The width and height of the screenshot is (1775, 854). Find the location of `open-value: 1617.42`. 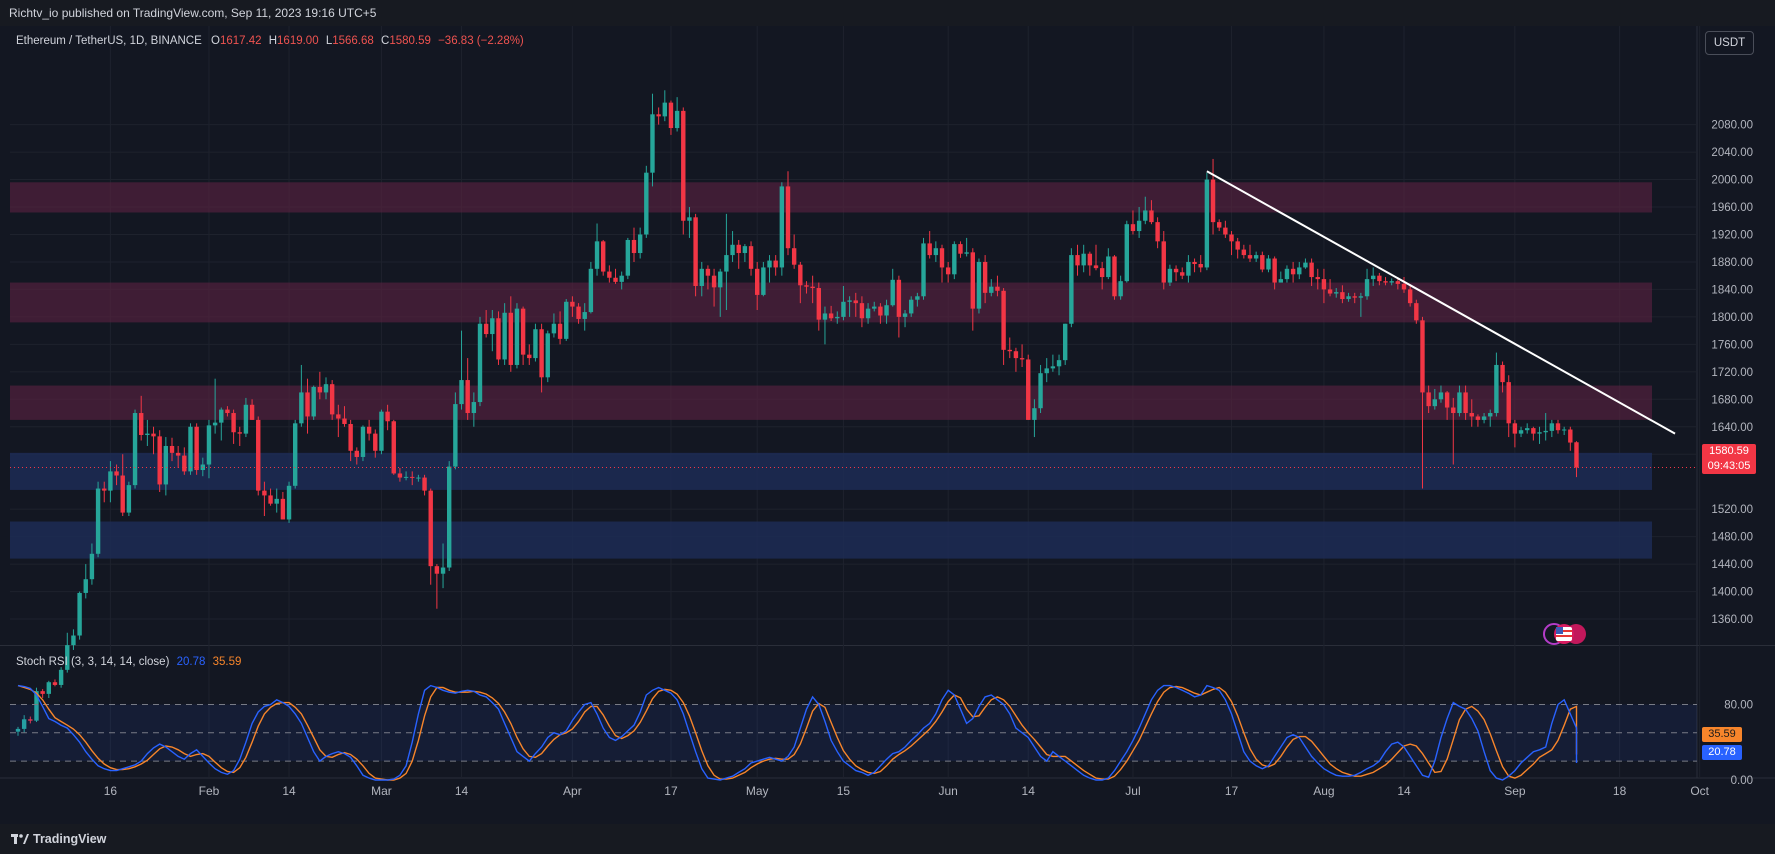

open-value: 1617.42 is located at coordinates (240, 41).